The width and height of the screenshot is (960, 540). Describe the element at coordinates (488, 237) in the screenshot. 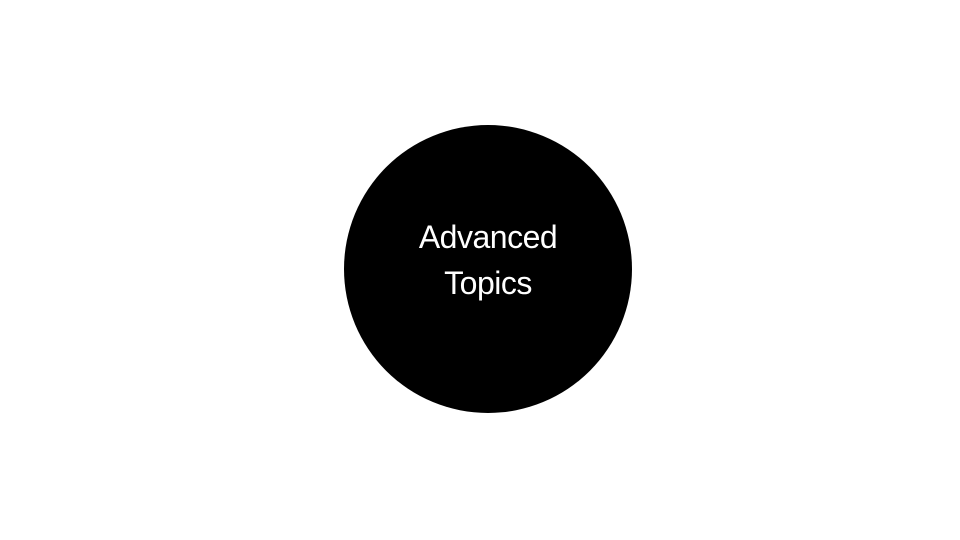

I see `topic-label-line-1: Advanced` at that location.